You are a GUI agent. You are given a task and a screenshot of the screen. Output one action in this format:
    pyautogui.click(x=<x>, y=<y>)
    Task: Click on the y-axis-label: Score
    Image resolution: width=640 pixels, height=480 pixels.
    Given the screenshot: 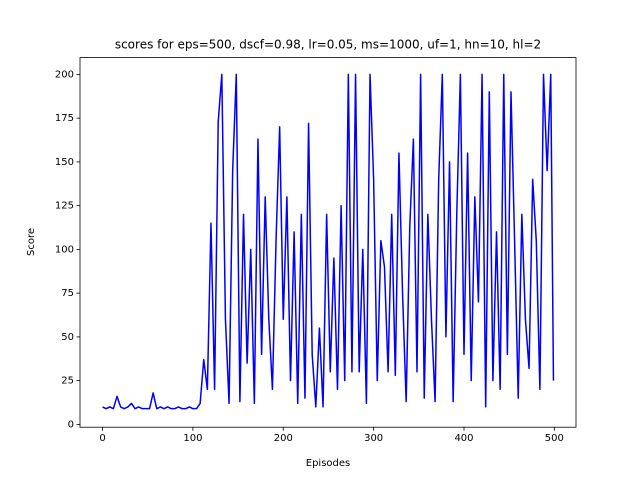 What is the action you would take?
    pyautogui.click(x=31, y=242)
    